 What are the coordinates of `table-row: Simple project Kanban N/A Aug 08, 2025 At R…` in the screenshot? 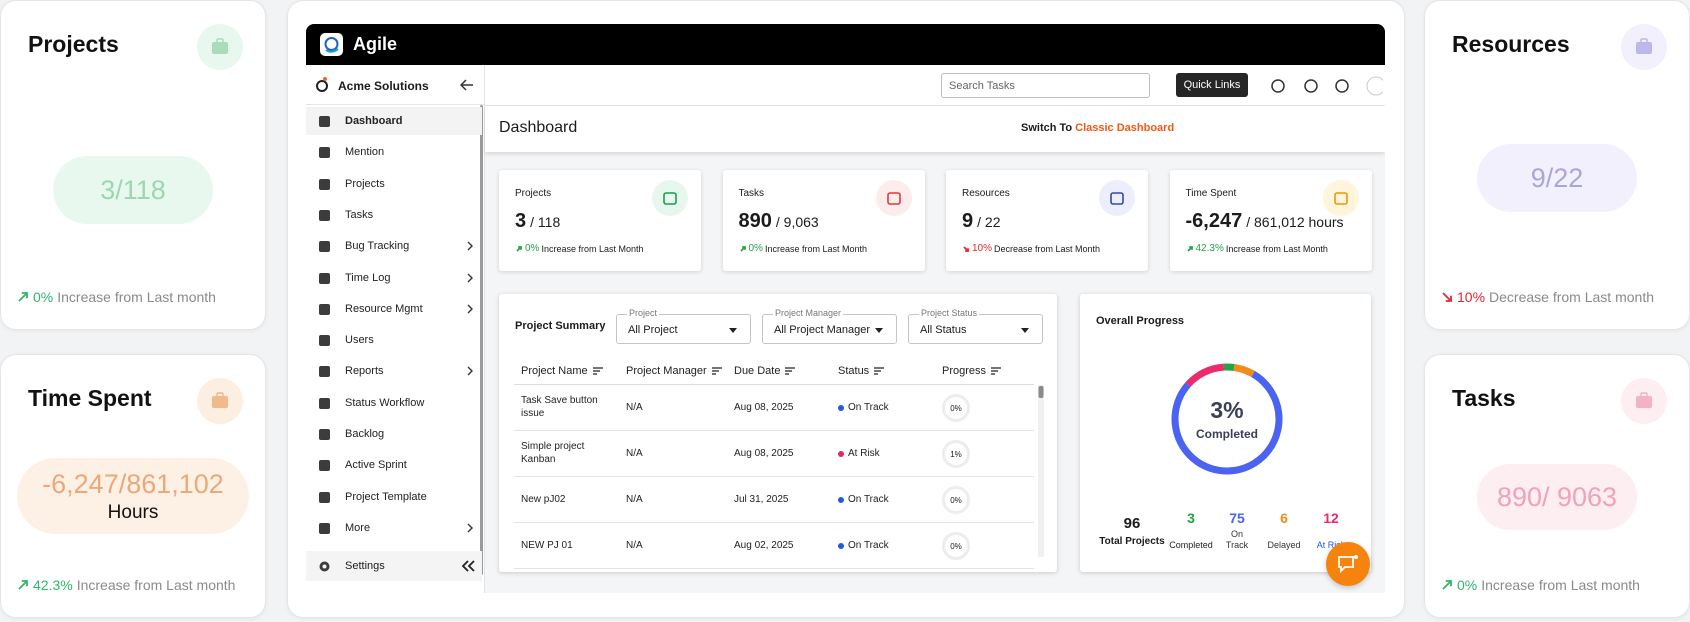 It's located at (774, 454).